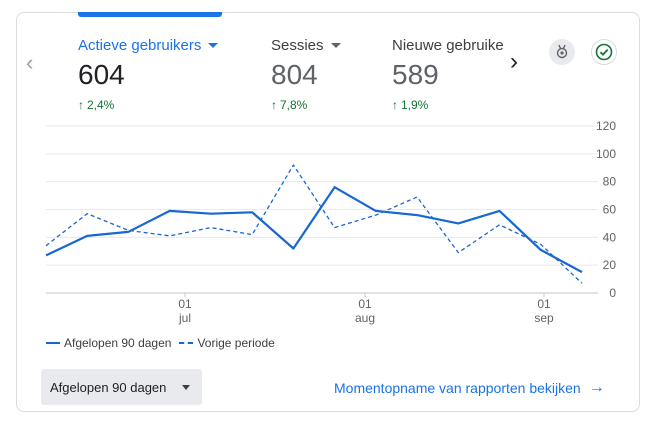  I want to click on check-glyph, so click(604, 52).